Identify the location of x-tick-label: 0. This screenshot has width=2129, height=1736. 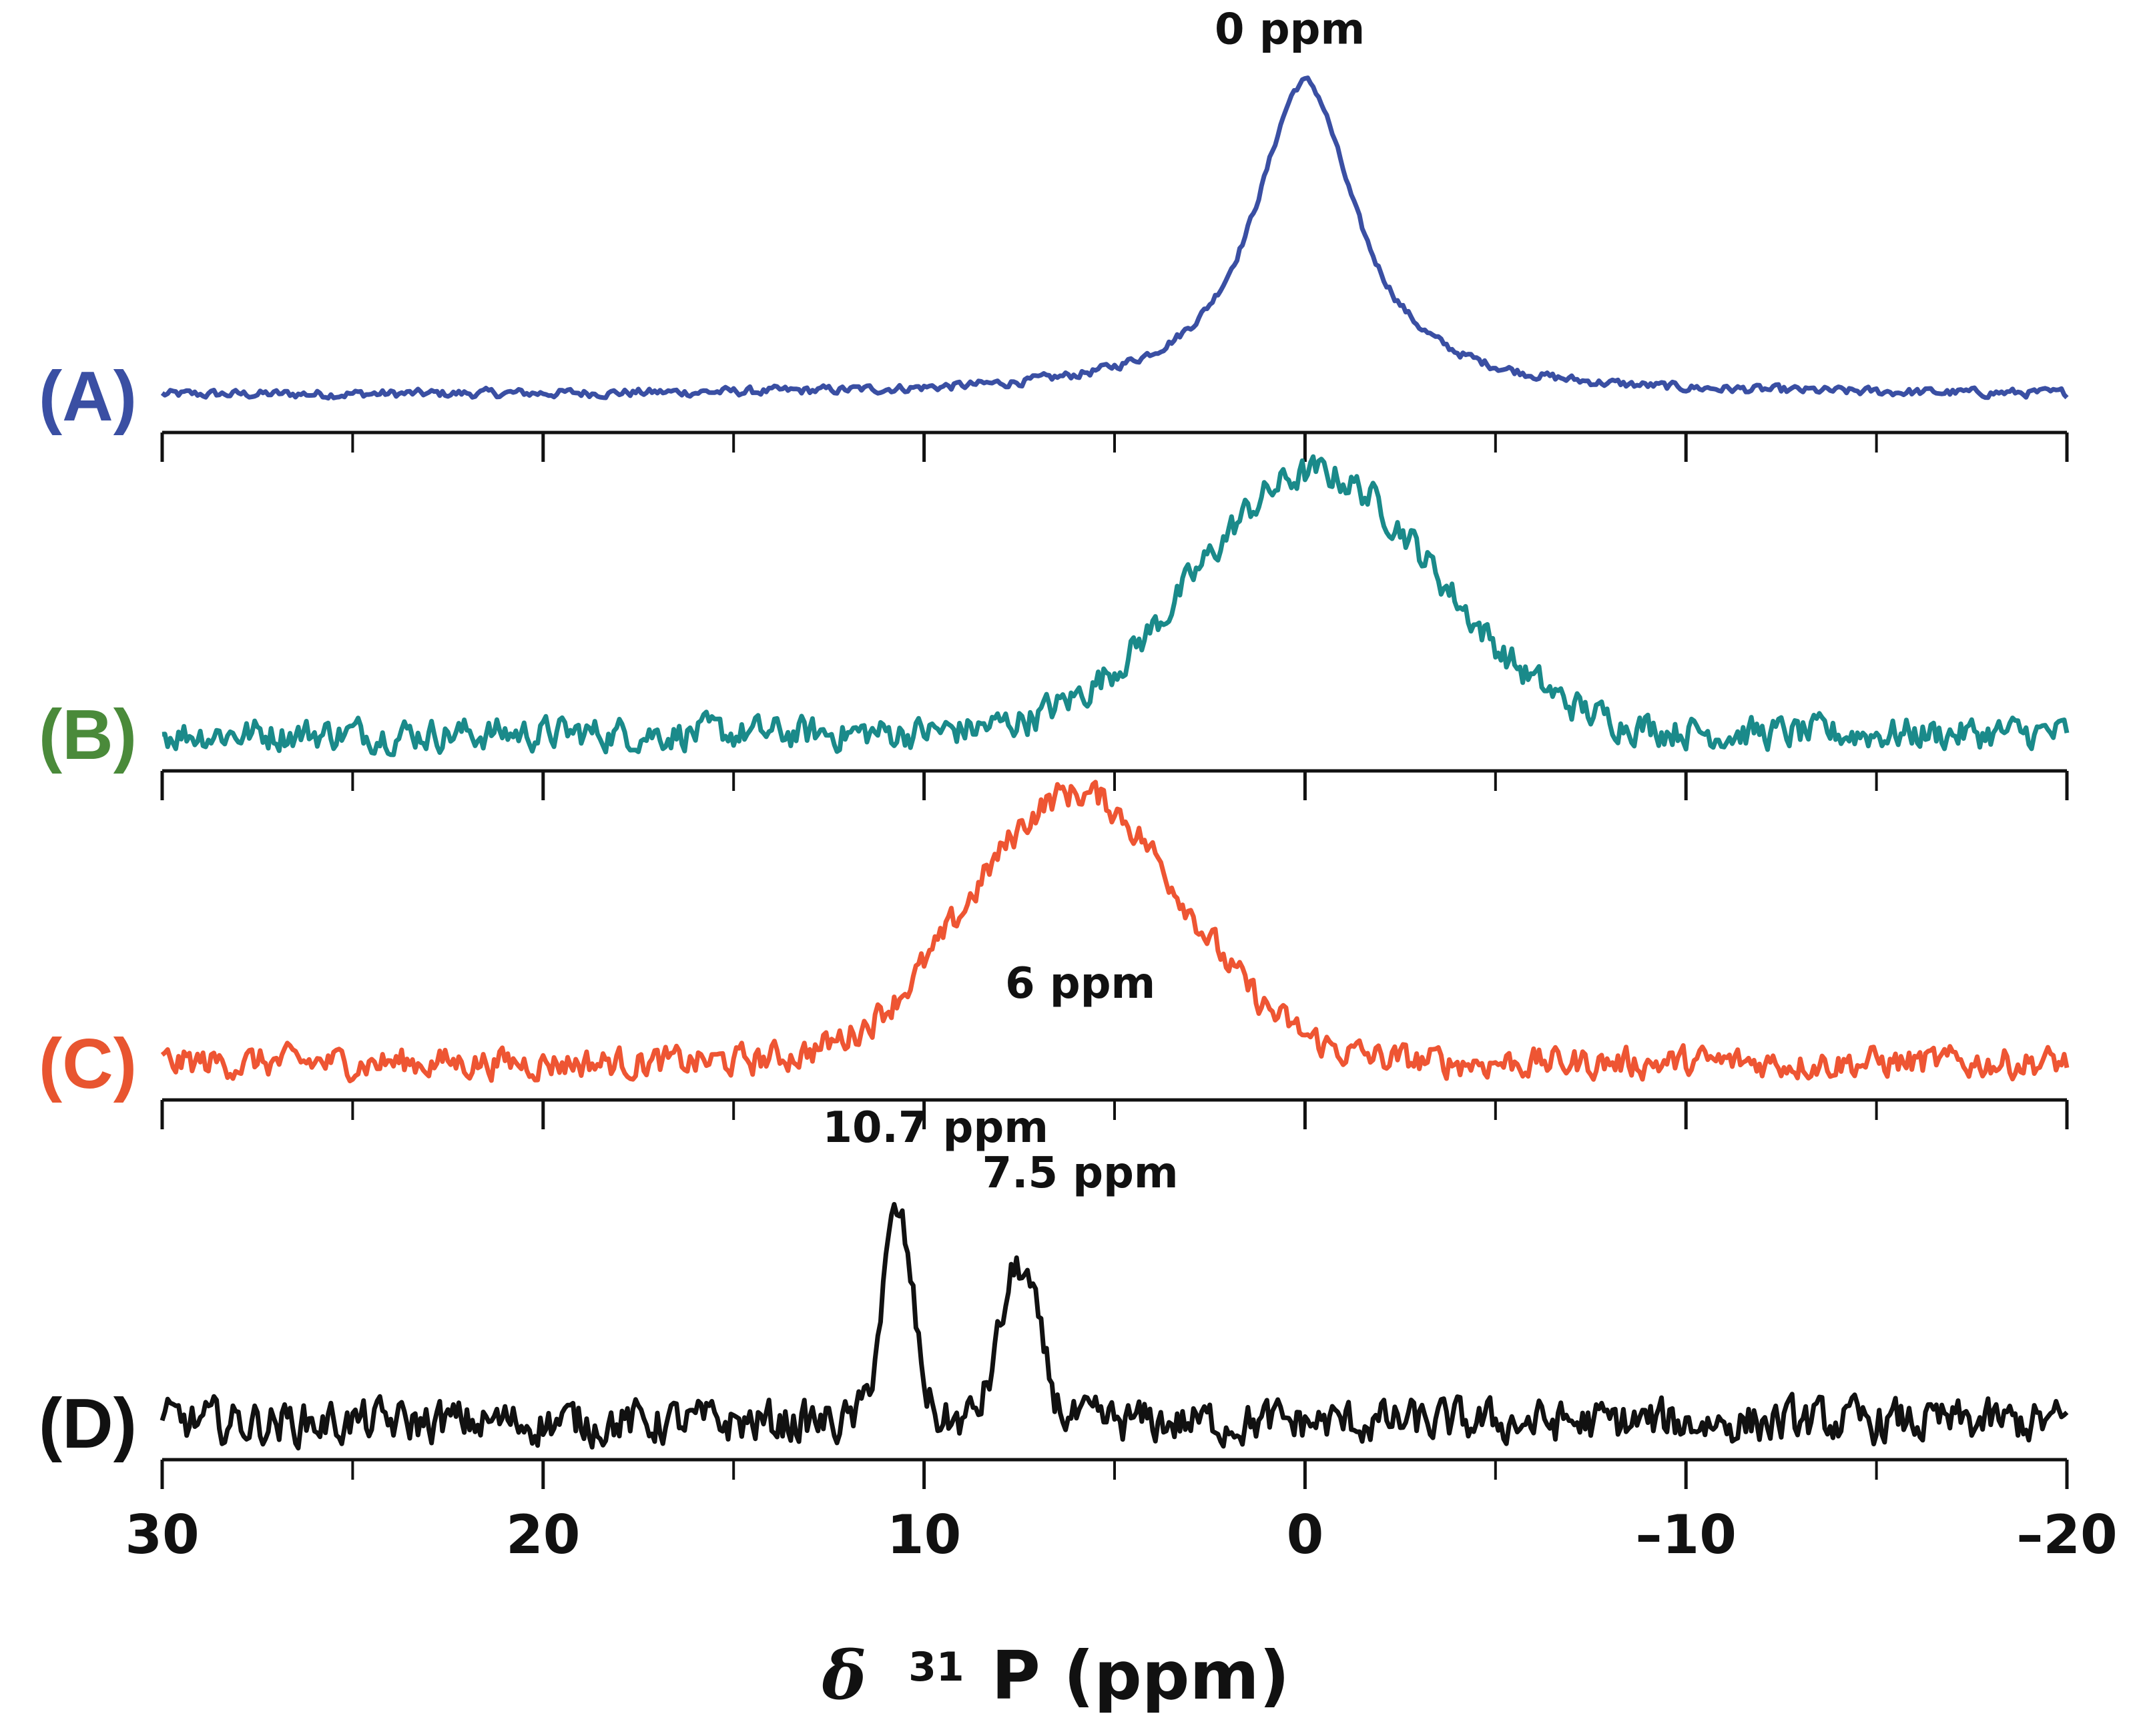
(1305, 1535).